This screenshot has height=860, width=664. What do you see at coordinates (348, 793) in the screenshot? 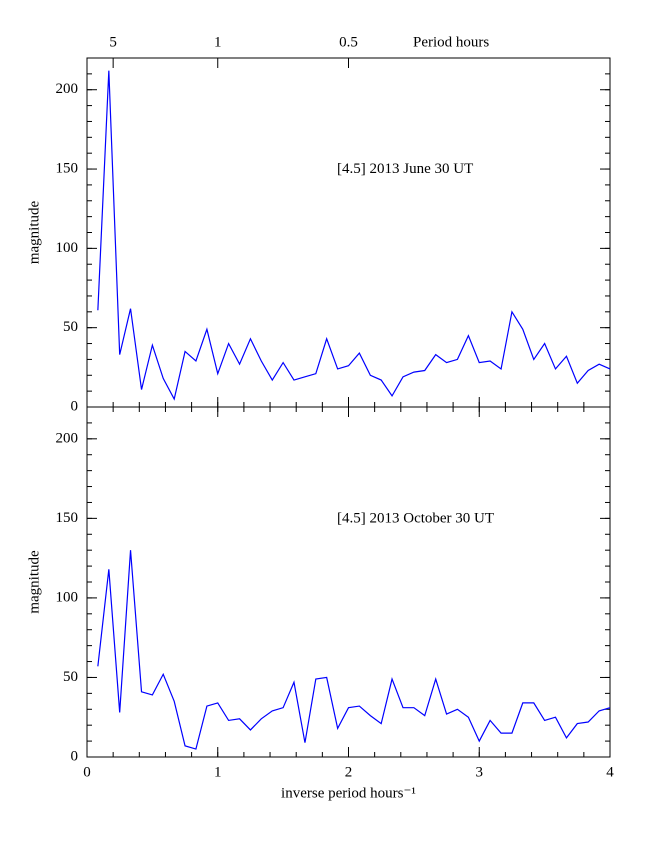
I see `x-axis-label: inverse period hours⁻¹` at bounding box center [348, 793].